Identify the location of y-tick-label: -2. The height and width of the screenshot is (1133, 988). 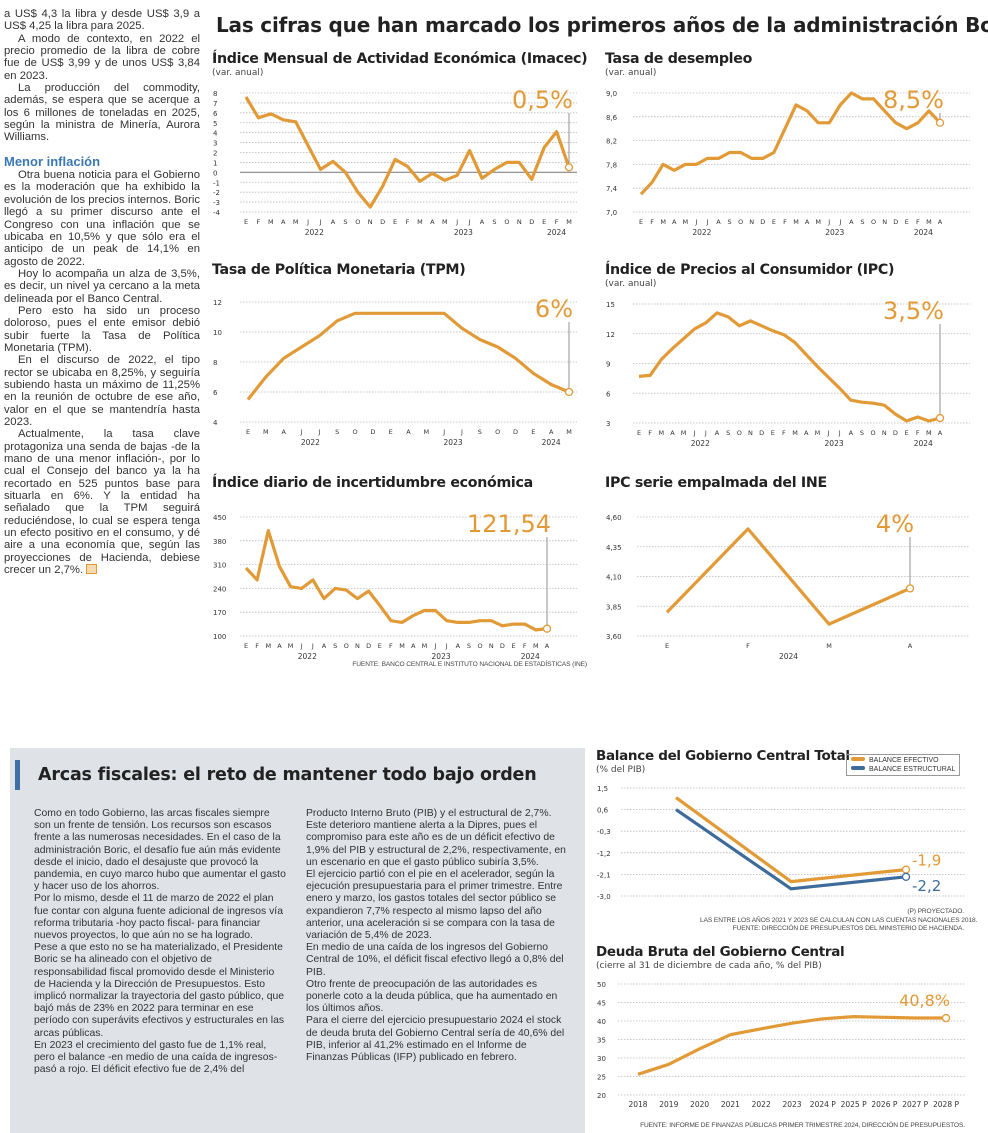
(216, 193).